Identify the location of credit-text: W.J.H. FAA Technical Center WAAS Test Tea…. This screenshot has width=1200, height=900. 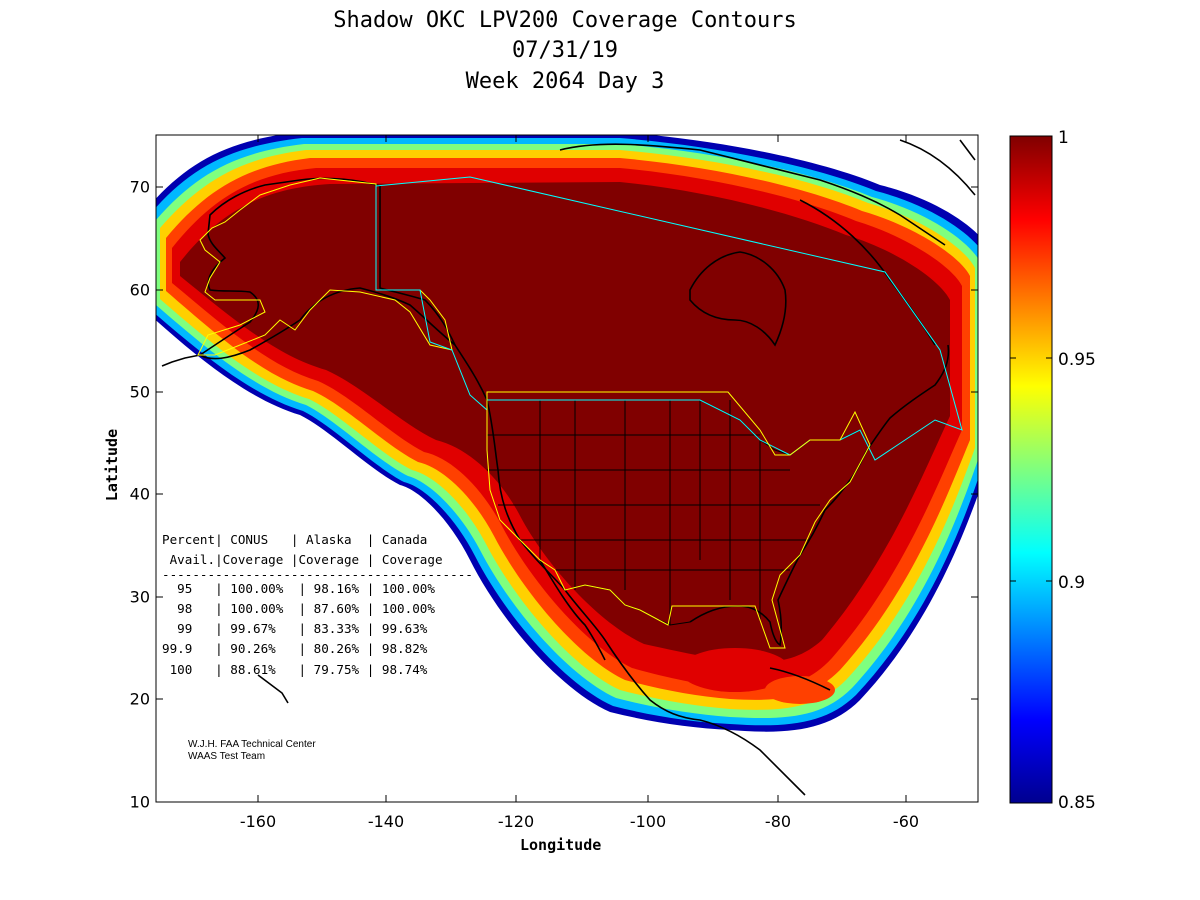
(252, 751).